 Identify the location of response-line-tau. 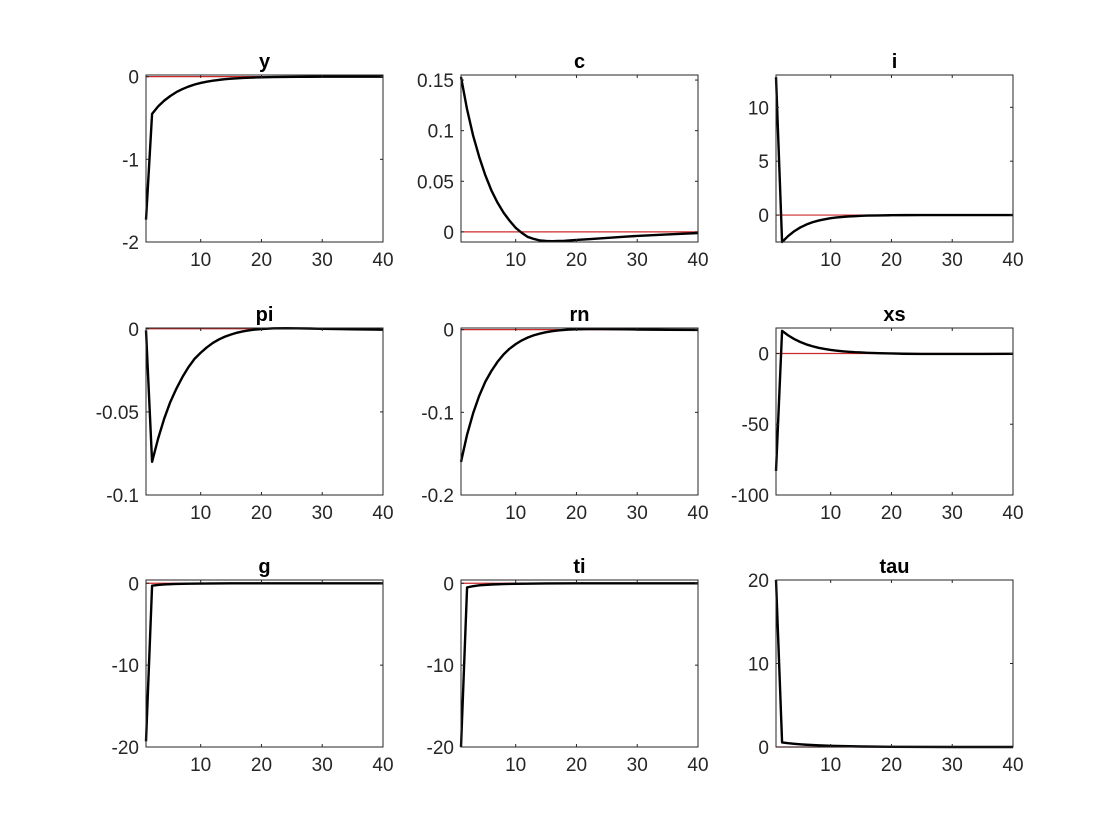
(893, 664).